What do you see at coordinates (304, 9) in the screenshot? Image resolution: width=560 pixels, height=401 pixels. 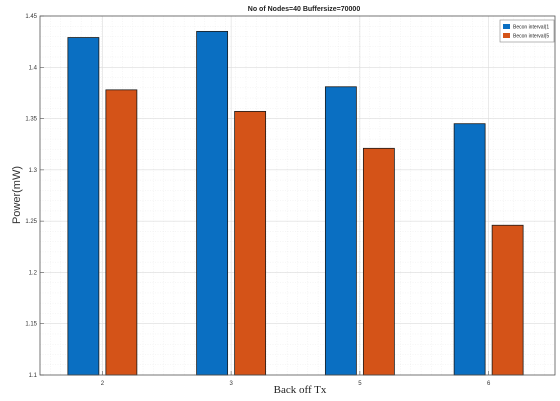 I see `chart-title: No of Nodes=40 Buffersize=70000` at bounding box center [304, 9].